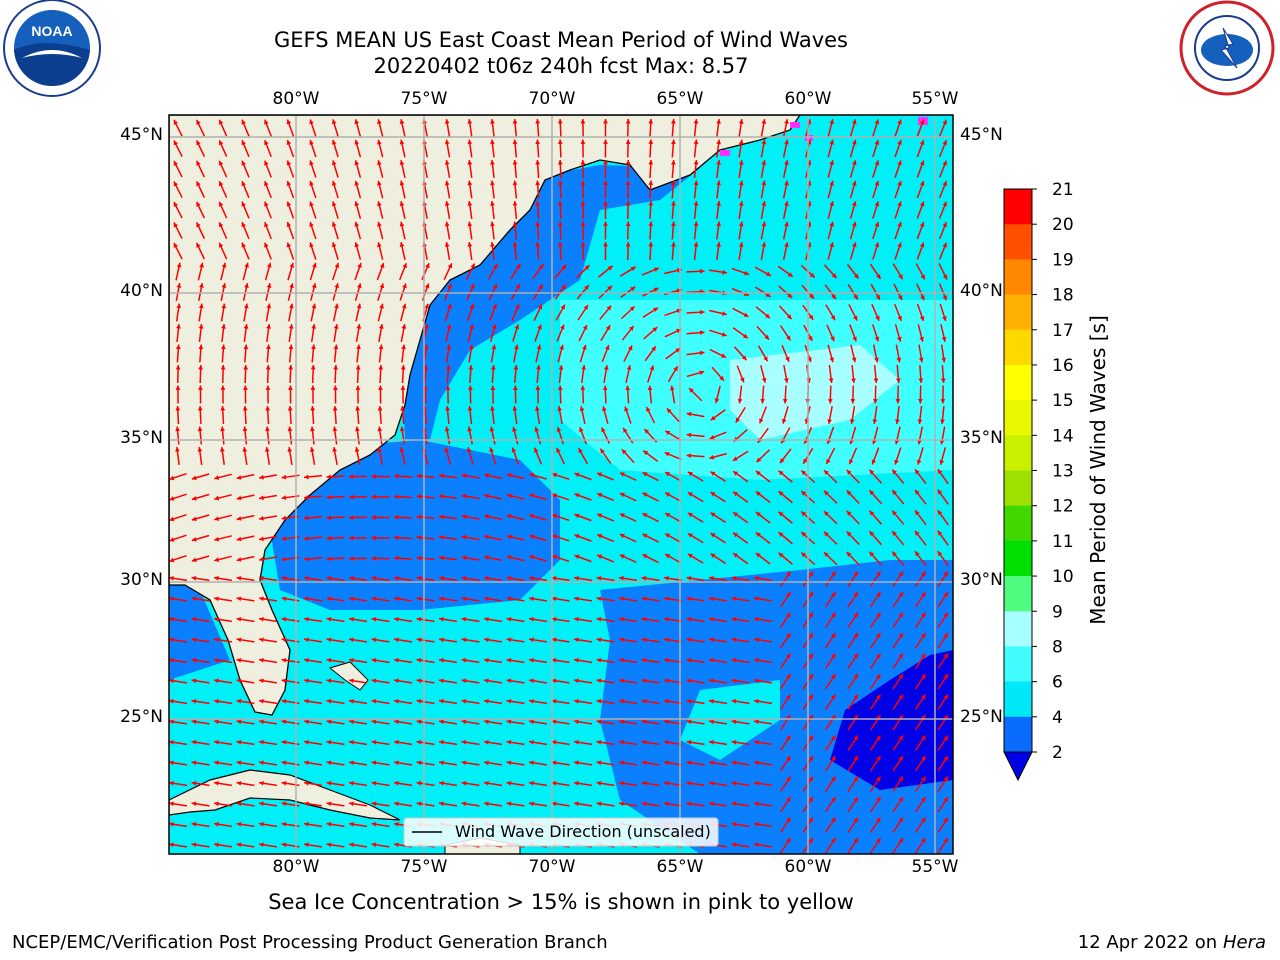  I want to click on ocean-zone-gulf, so click(199, 630).